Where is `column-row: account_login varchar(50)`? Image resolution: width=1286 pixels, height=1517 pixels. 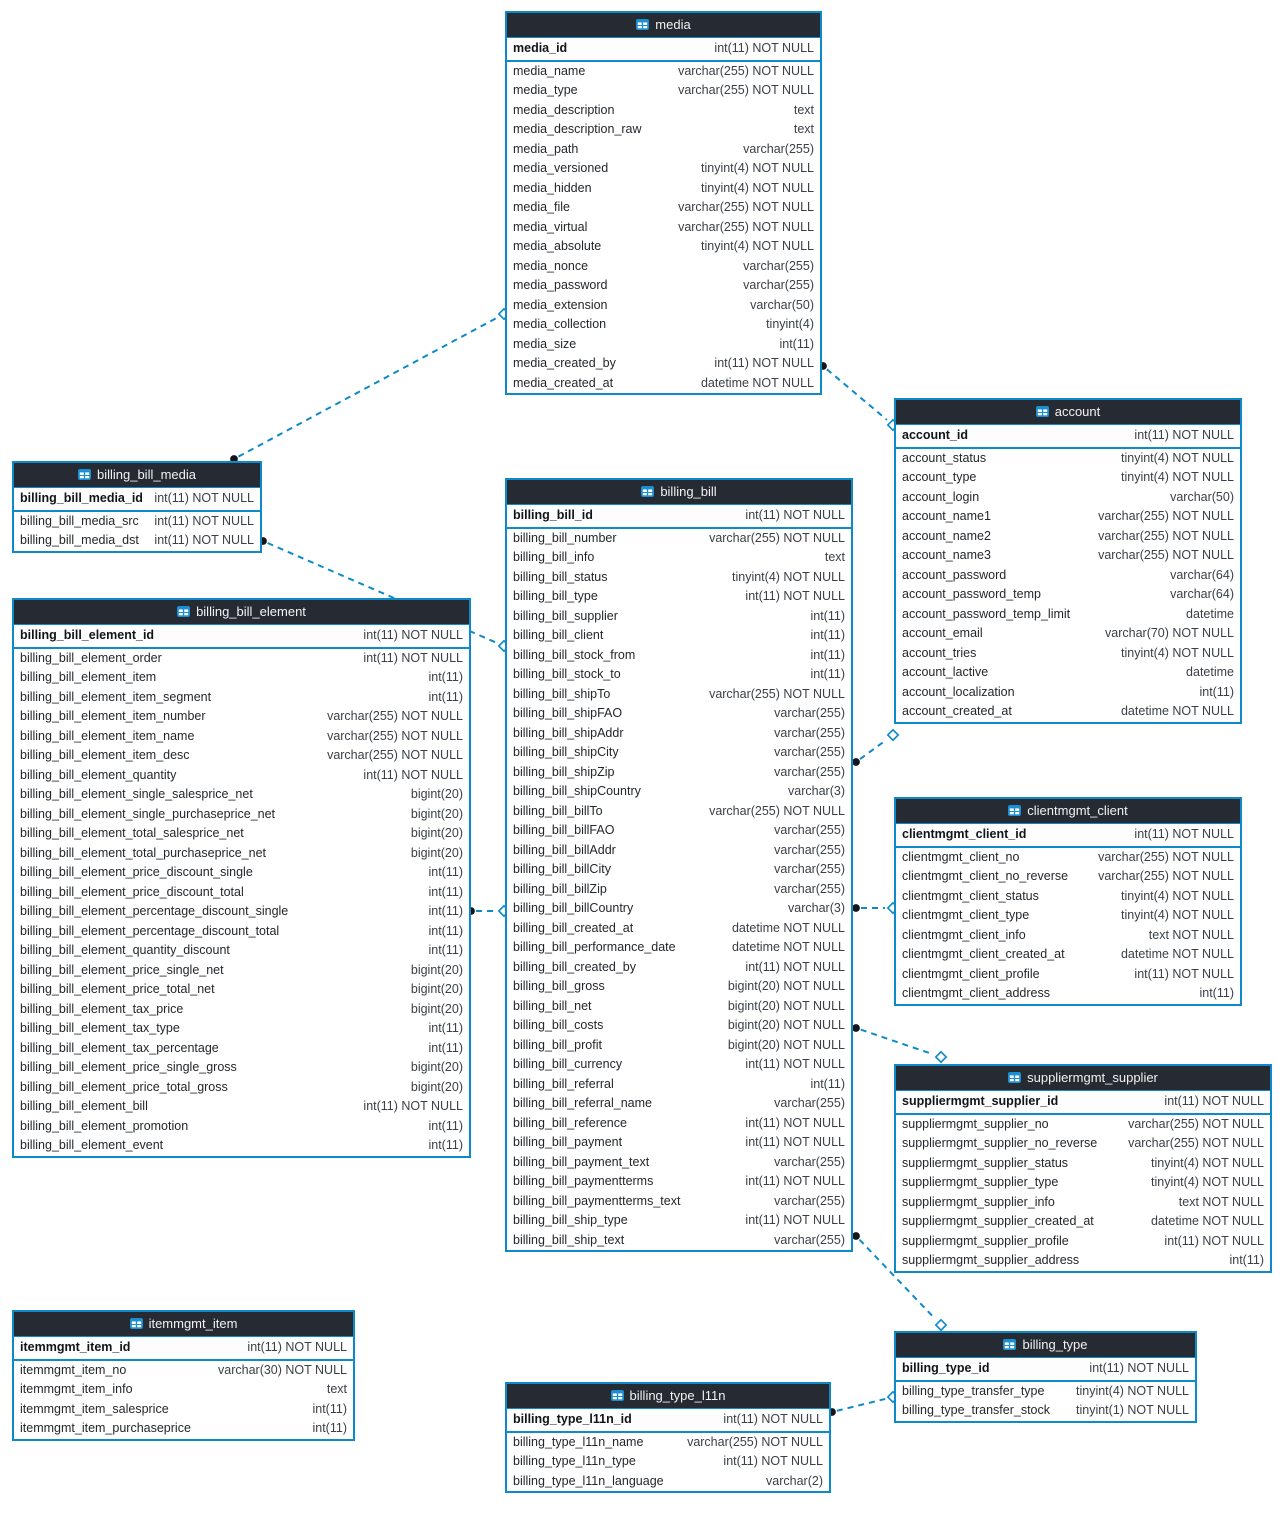 column-row: account_login varchar(50) is located at coordinates (1068, 498).